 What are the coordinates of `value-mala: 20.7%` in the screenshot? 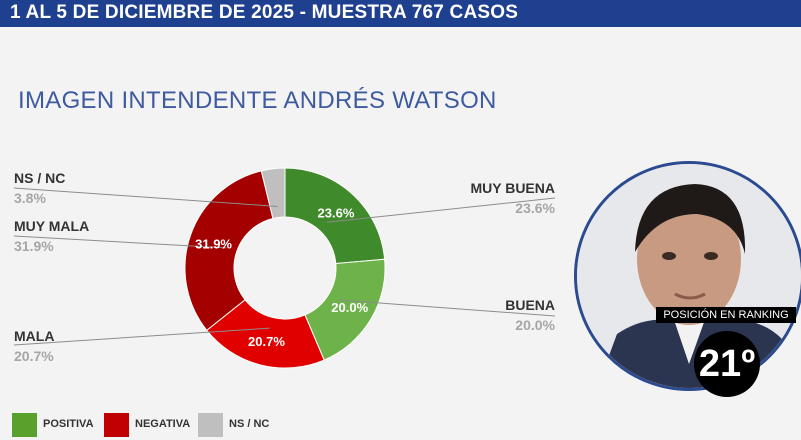 It's located at (34, 356).